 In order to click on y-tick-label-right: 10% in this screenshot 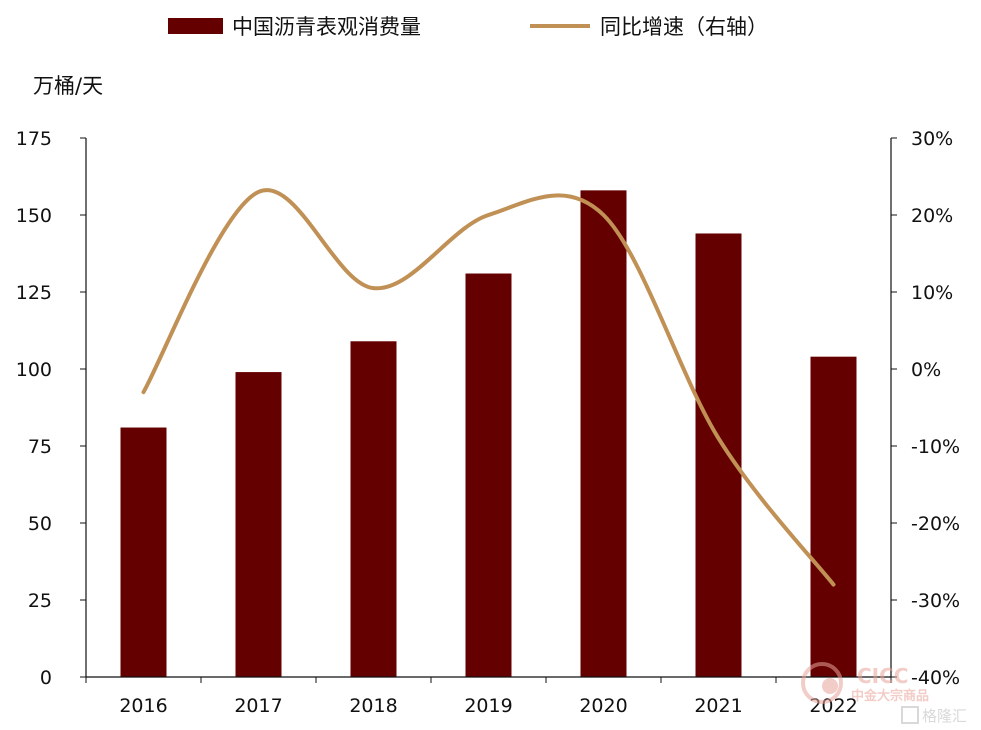, I will do `click(932, 293)`.